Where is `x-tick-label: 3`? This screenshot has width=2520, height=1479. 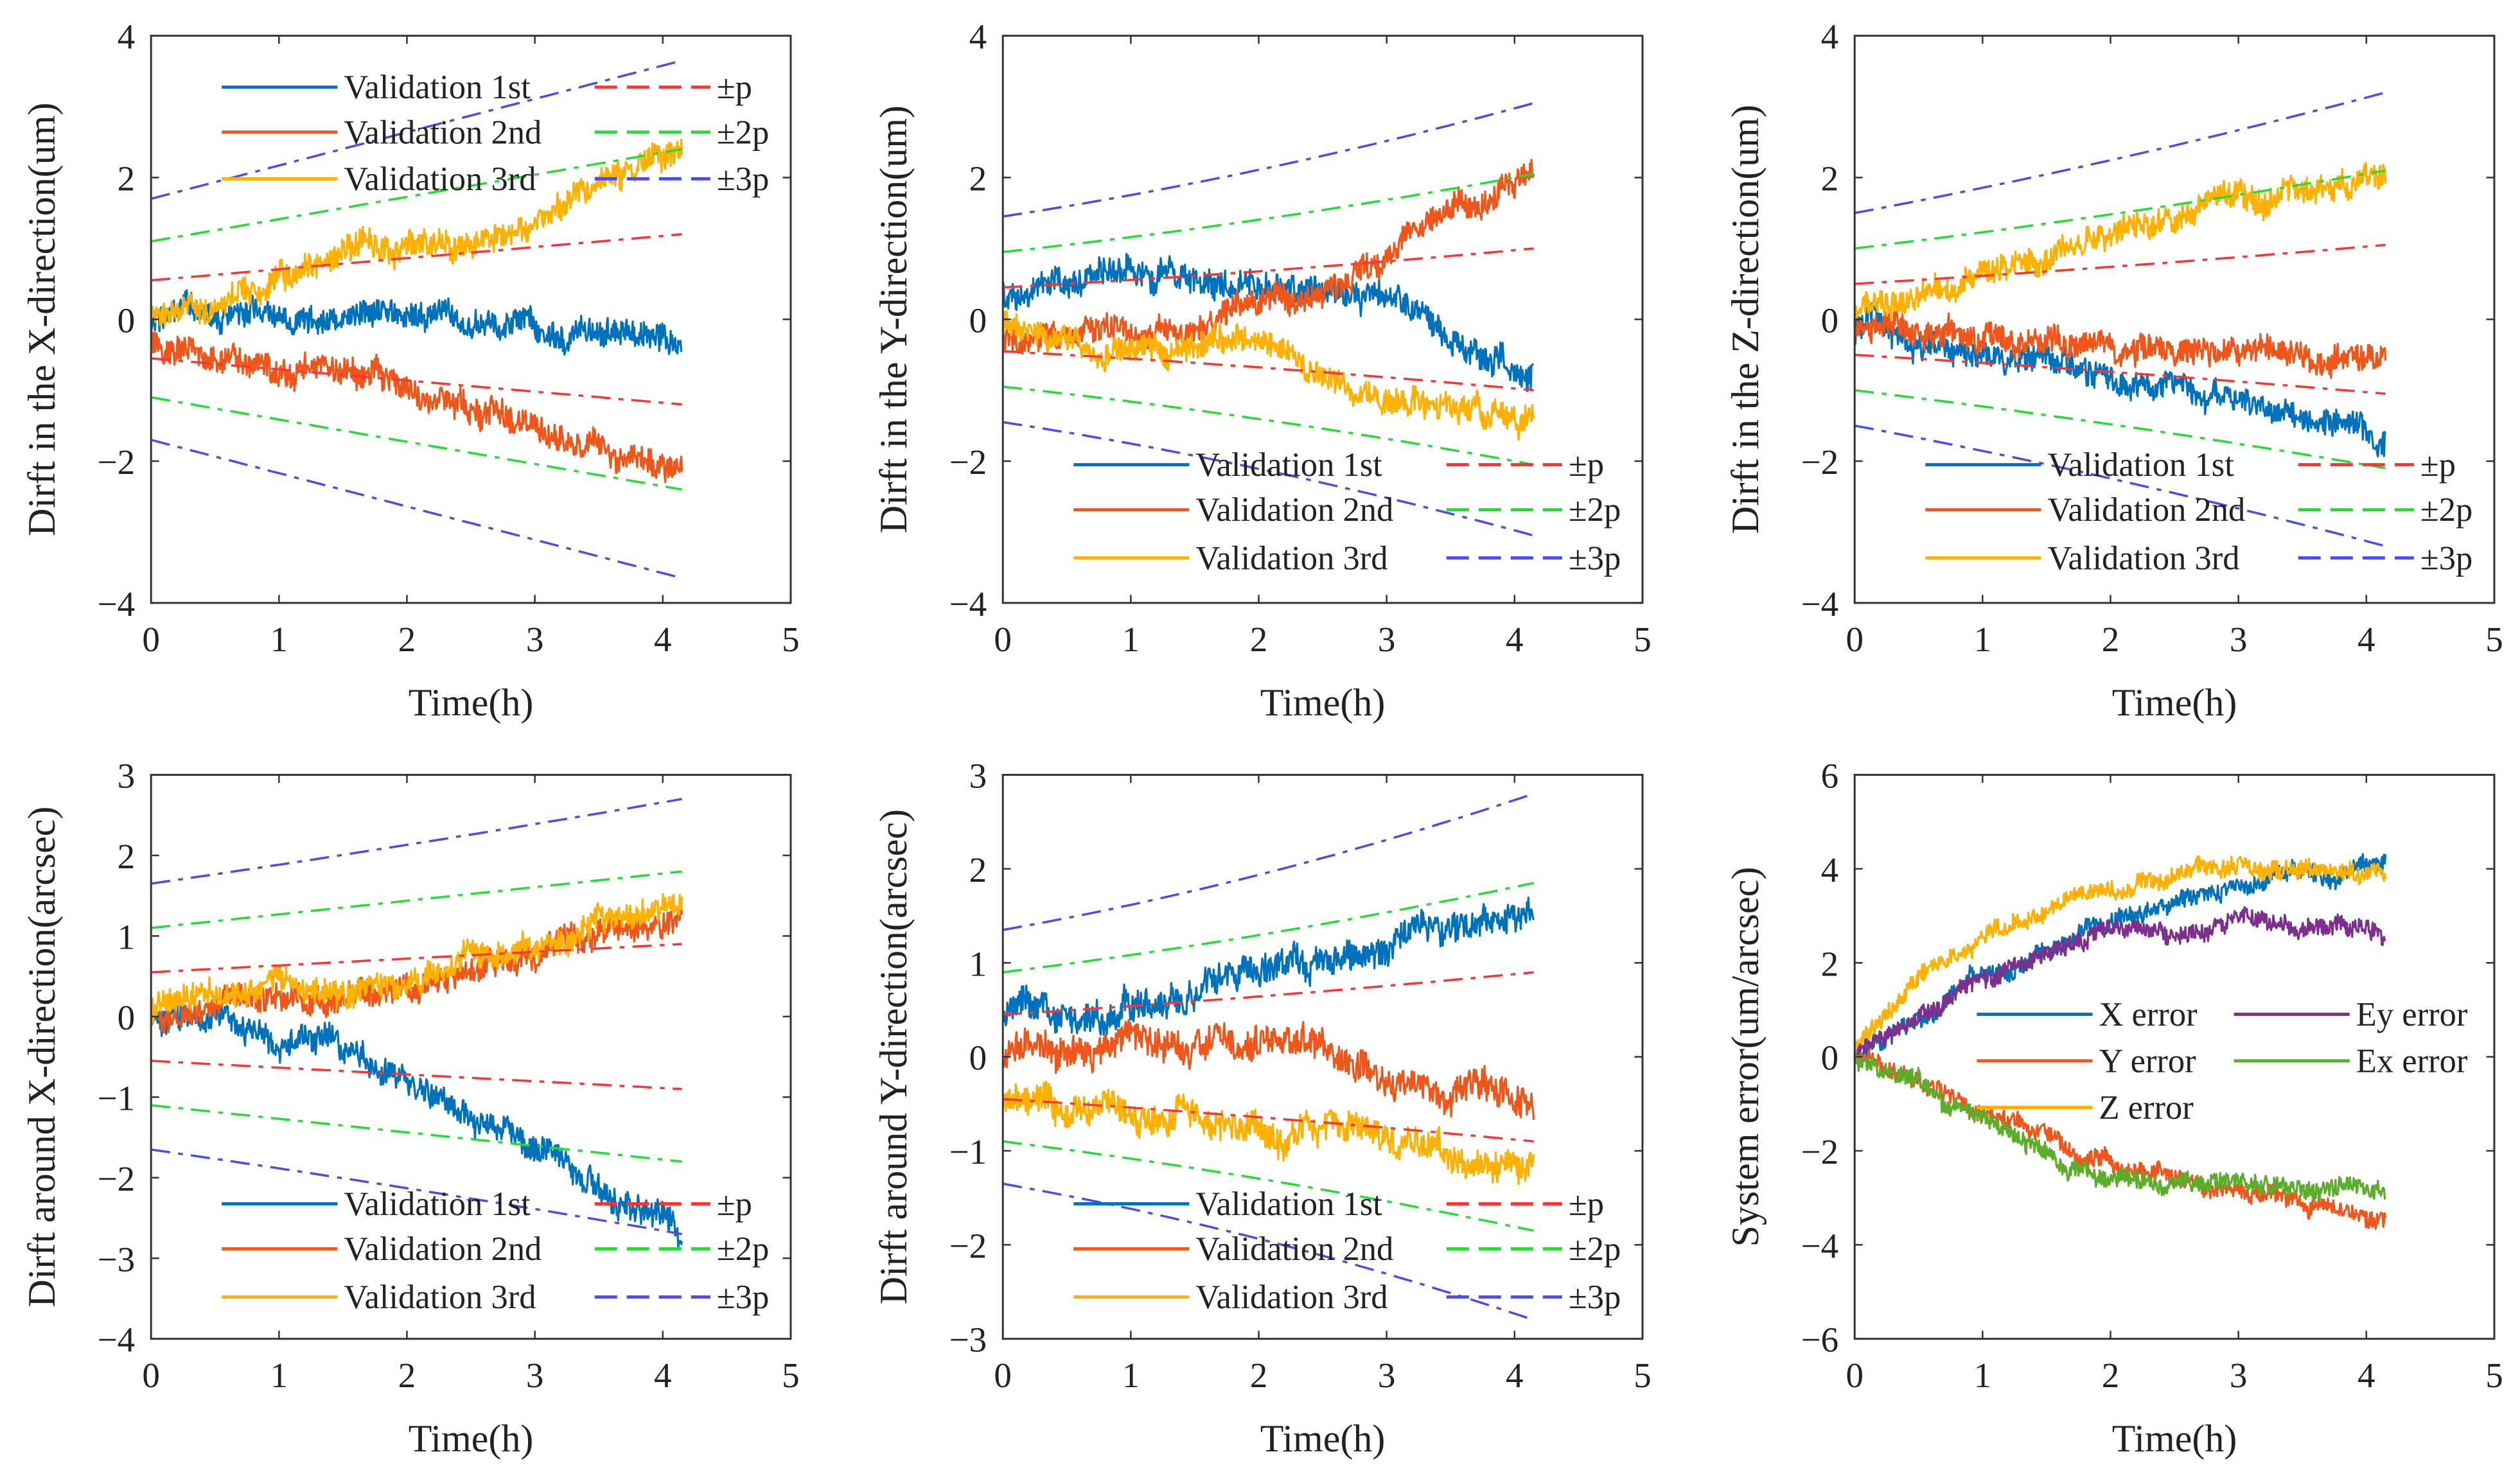
x-tick-label: 3 is located at coordinates (2239, 639).